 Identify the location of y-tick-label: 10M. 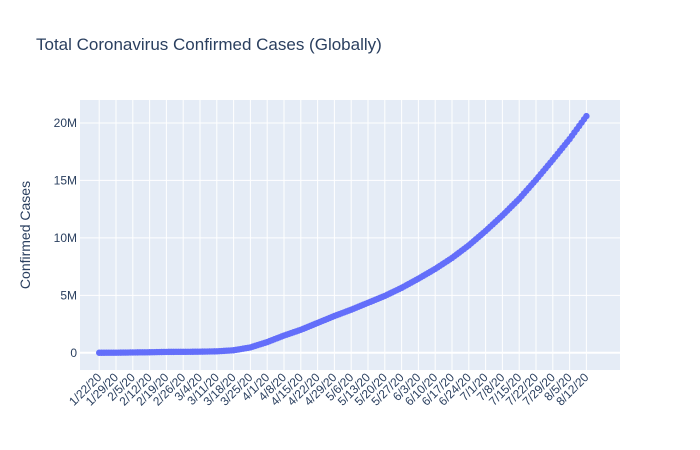
(65, 238).